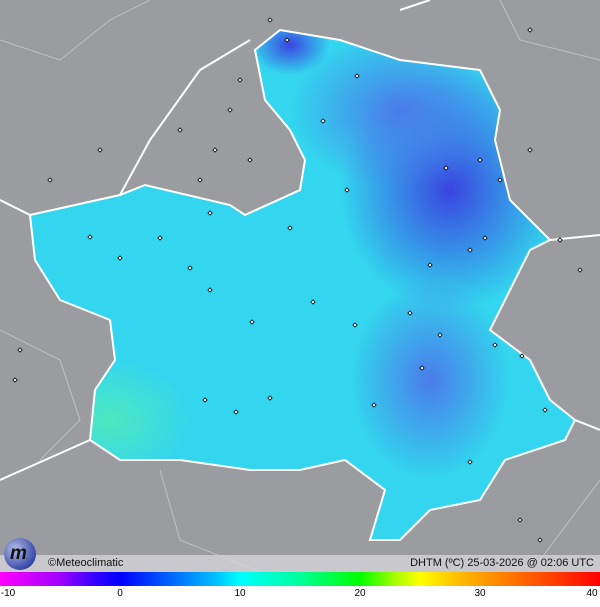 Image resolution: width=600 pixels, height=607 pixels. What do you see at coordinates (360, 593) in the screenshot?
I see `tick-label: 20` at bounding box center [360, 593].